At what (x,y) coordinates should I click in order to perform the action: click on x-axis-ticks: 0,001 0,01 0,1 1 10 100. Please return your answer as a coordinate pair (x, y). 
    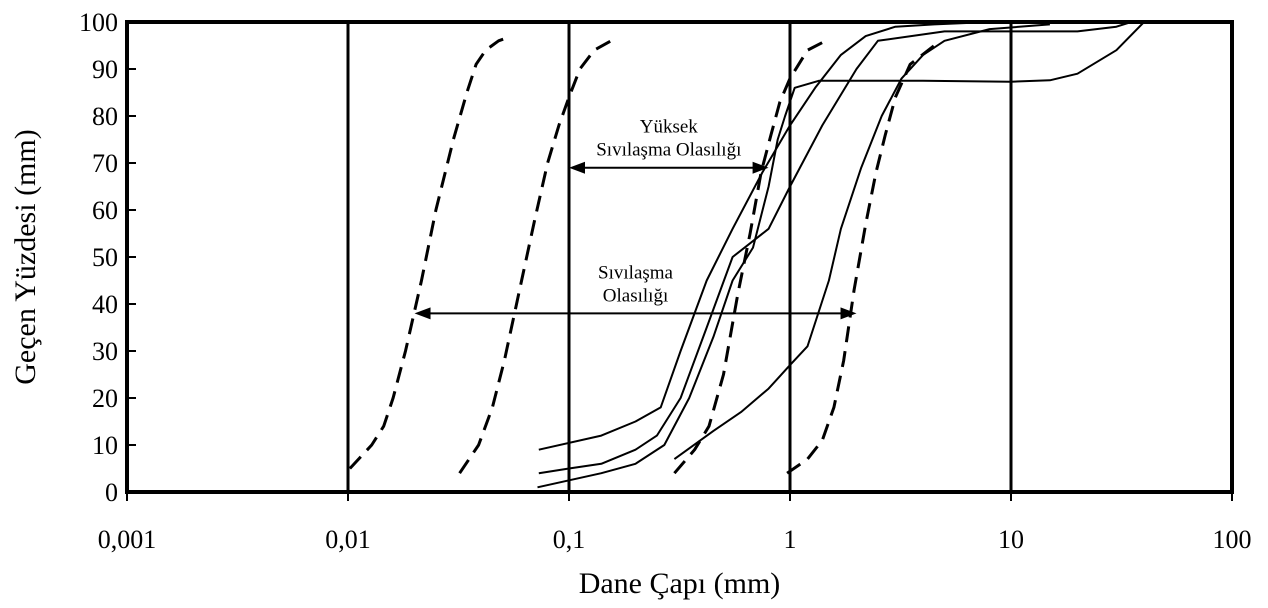
    Looking at the image, I should click on (675, 523).